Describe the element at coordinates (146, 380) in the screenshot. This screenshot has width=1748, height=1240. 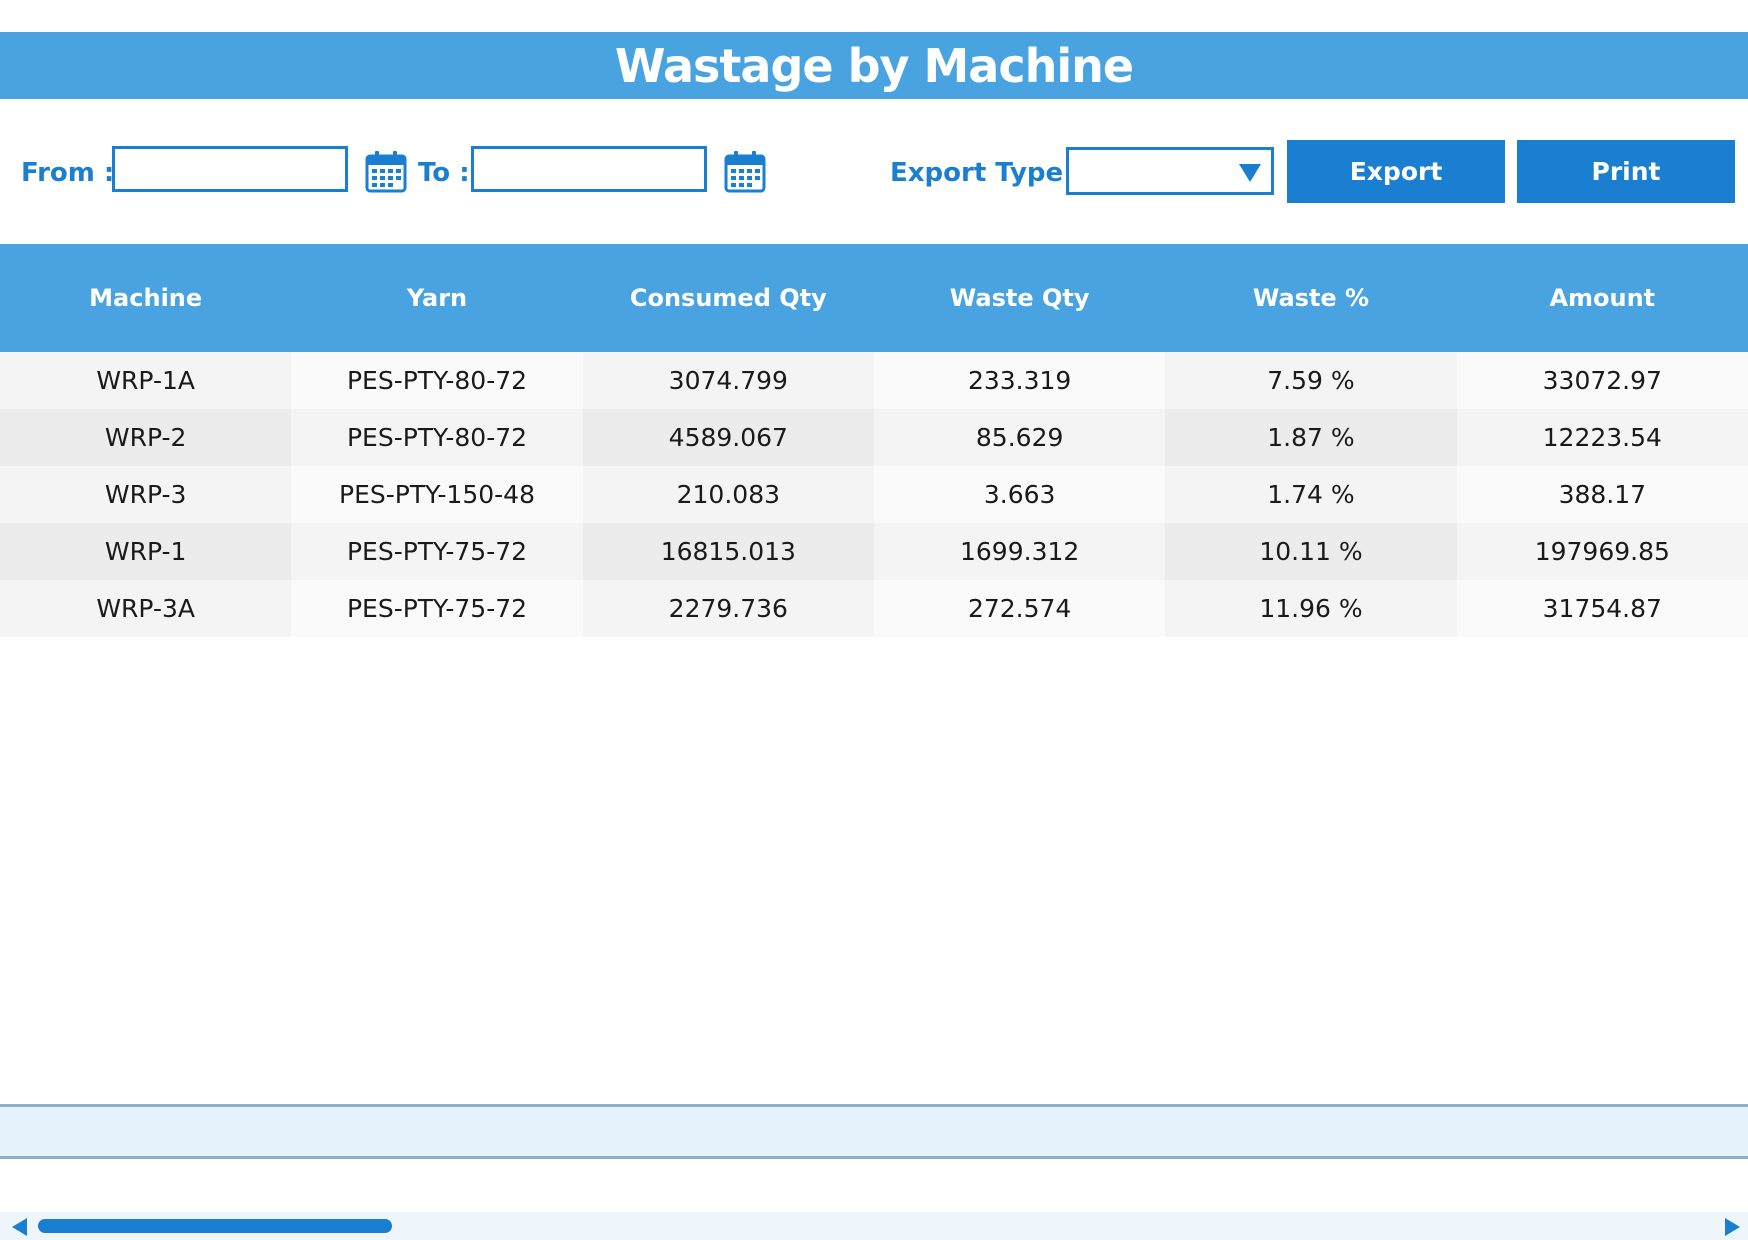
I see `cell-machine: WRP-1A` at that location.